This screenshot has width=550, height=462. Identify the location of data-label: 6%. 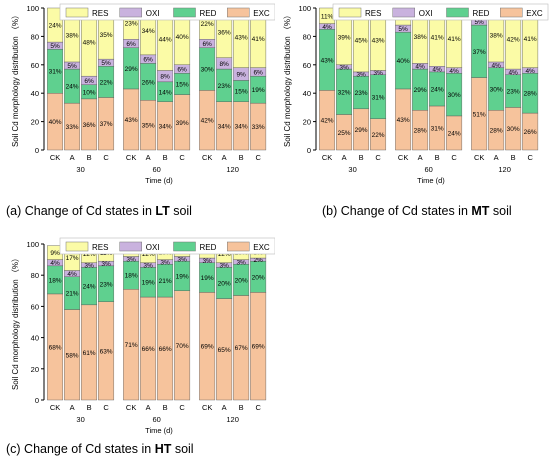
(89, 81).